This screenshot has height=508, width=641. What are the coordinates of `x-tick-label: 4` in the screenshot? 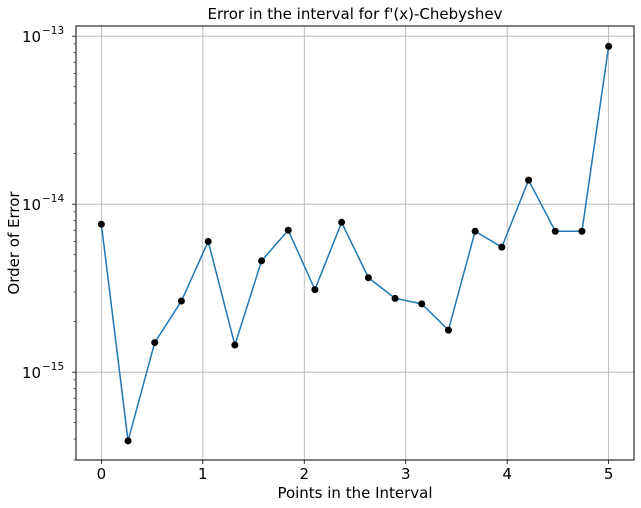 It's located at (507, 474).